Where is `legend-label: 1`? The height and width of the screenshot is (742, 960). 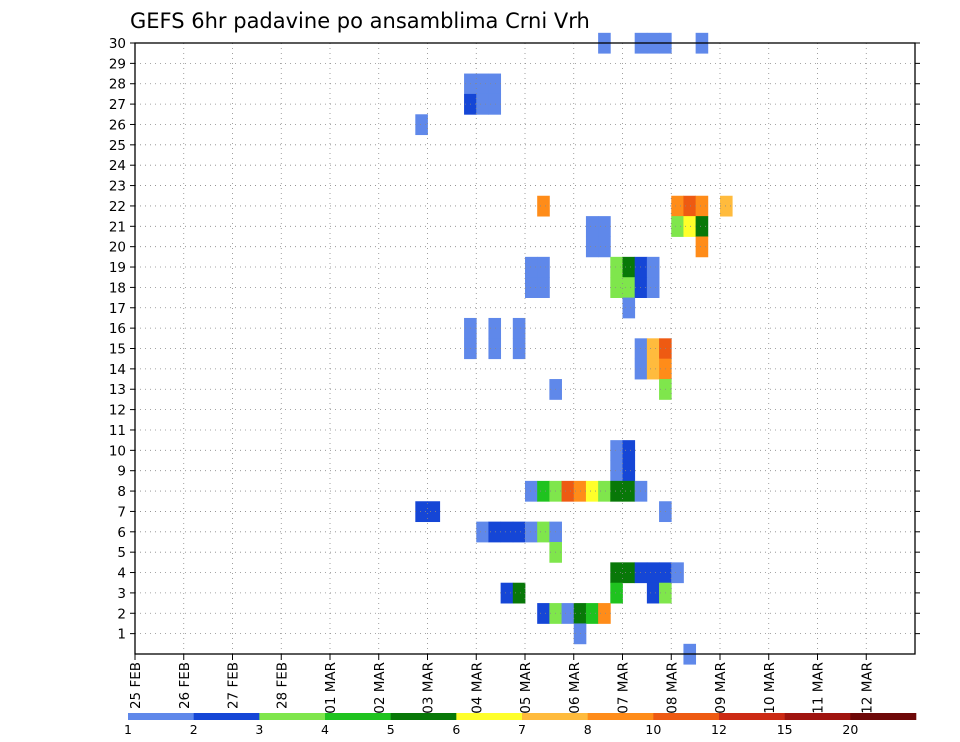
legend-label: 1 is located at coordinates (128, 729).